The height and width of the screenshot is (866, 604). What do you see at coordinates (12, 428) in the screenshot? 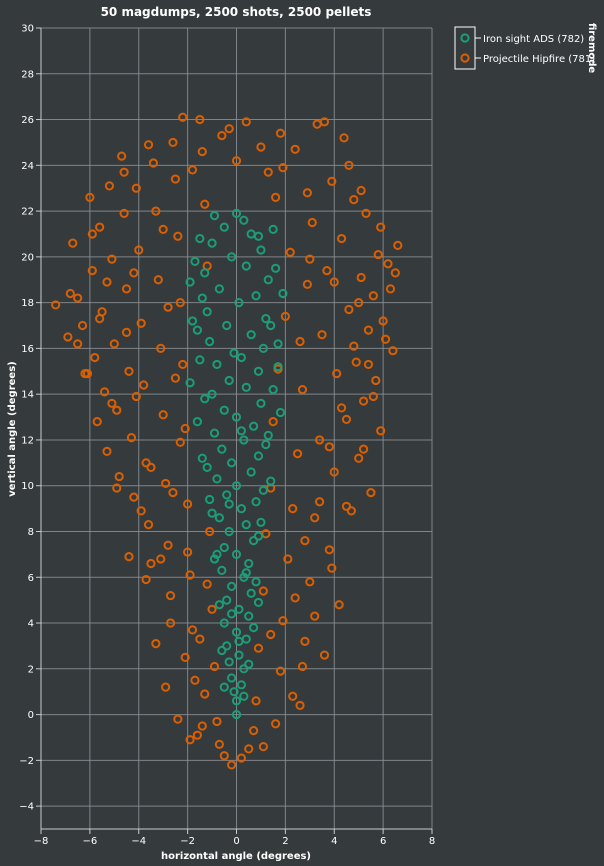
I see `y-axis-title: vertical angle (degrees)` at bounding box center [12, 428].